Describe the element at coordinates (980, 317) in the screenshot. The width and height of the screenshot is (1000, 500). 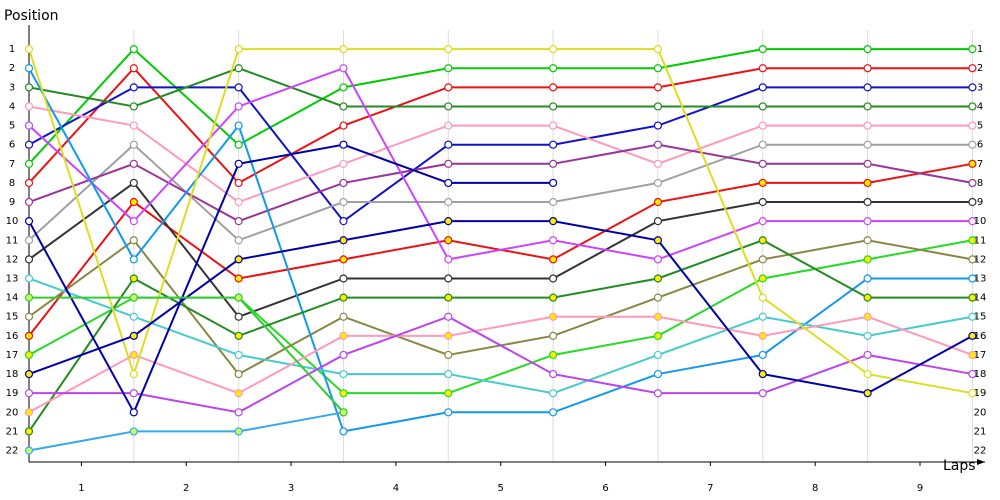
I see `y-tick-label-right: 15` at that location.